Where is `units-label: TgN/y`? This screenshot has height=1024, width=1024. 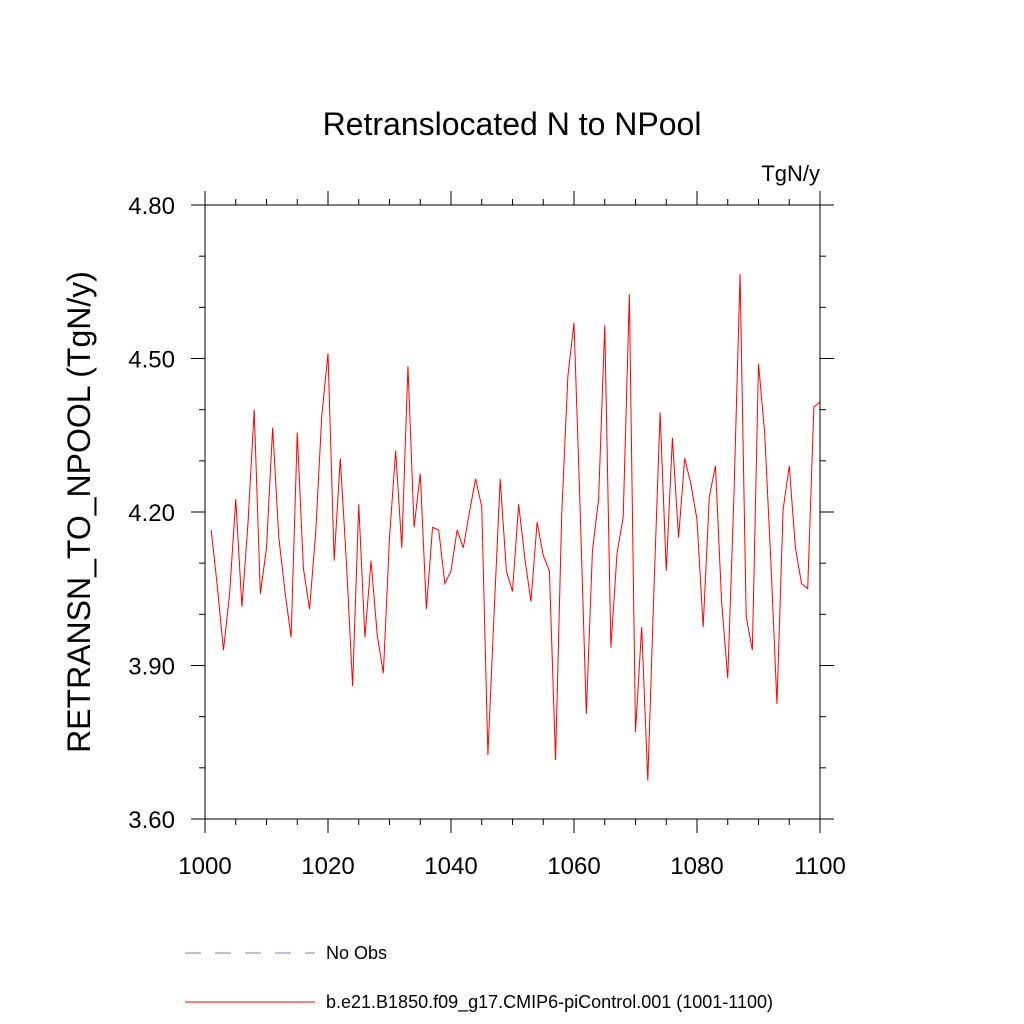
units-label: TgN/y is located at coordinates (790, 173).